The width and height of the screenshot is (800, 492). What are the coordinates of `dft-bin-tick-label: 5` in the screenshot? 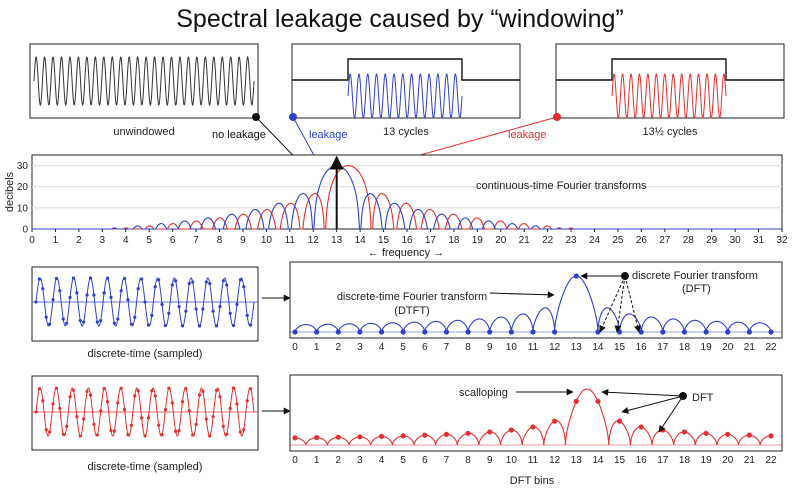 It's located at (403, 460).